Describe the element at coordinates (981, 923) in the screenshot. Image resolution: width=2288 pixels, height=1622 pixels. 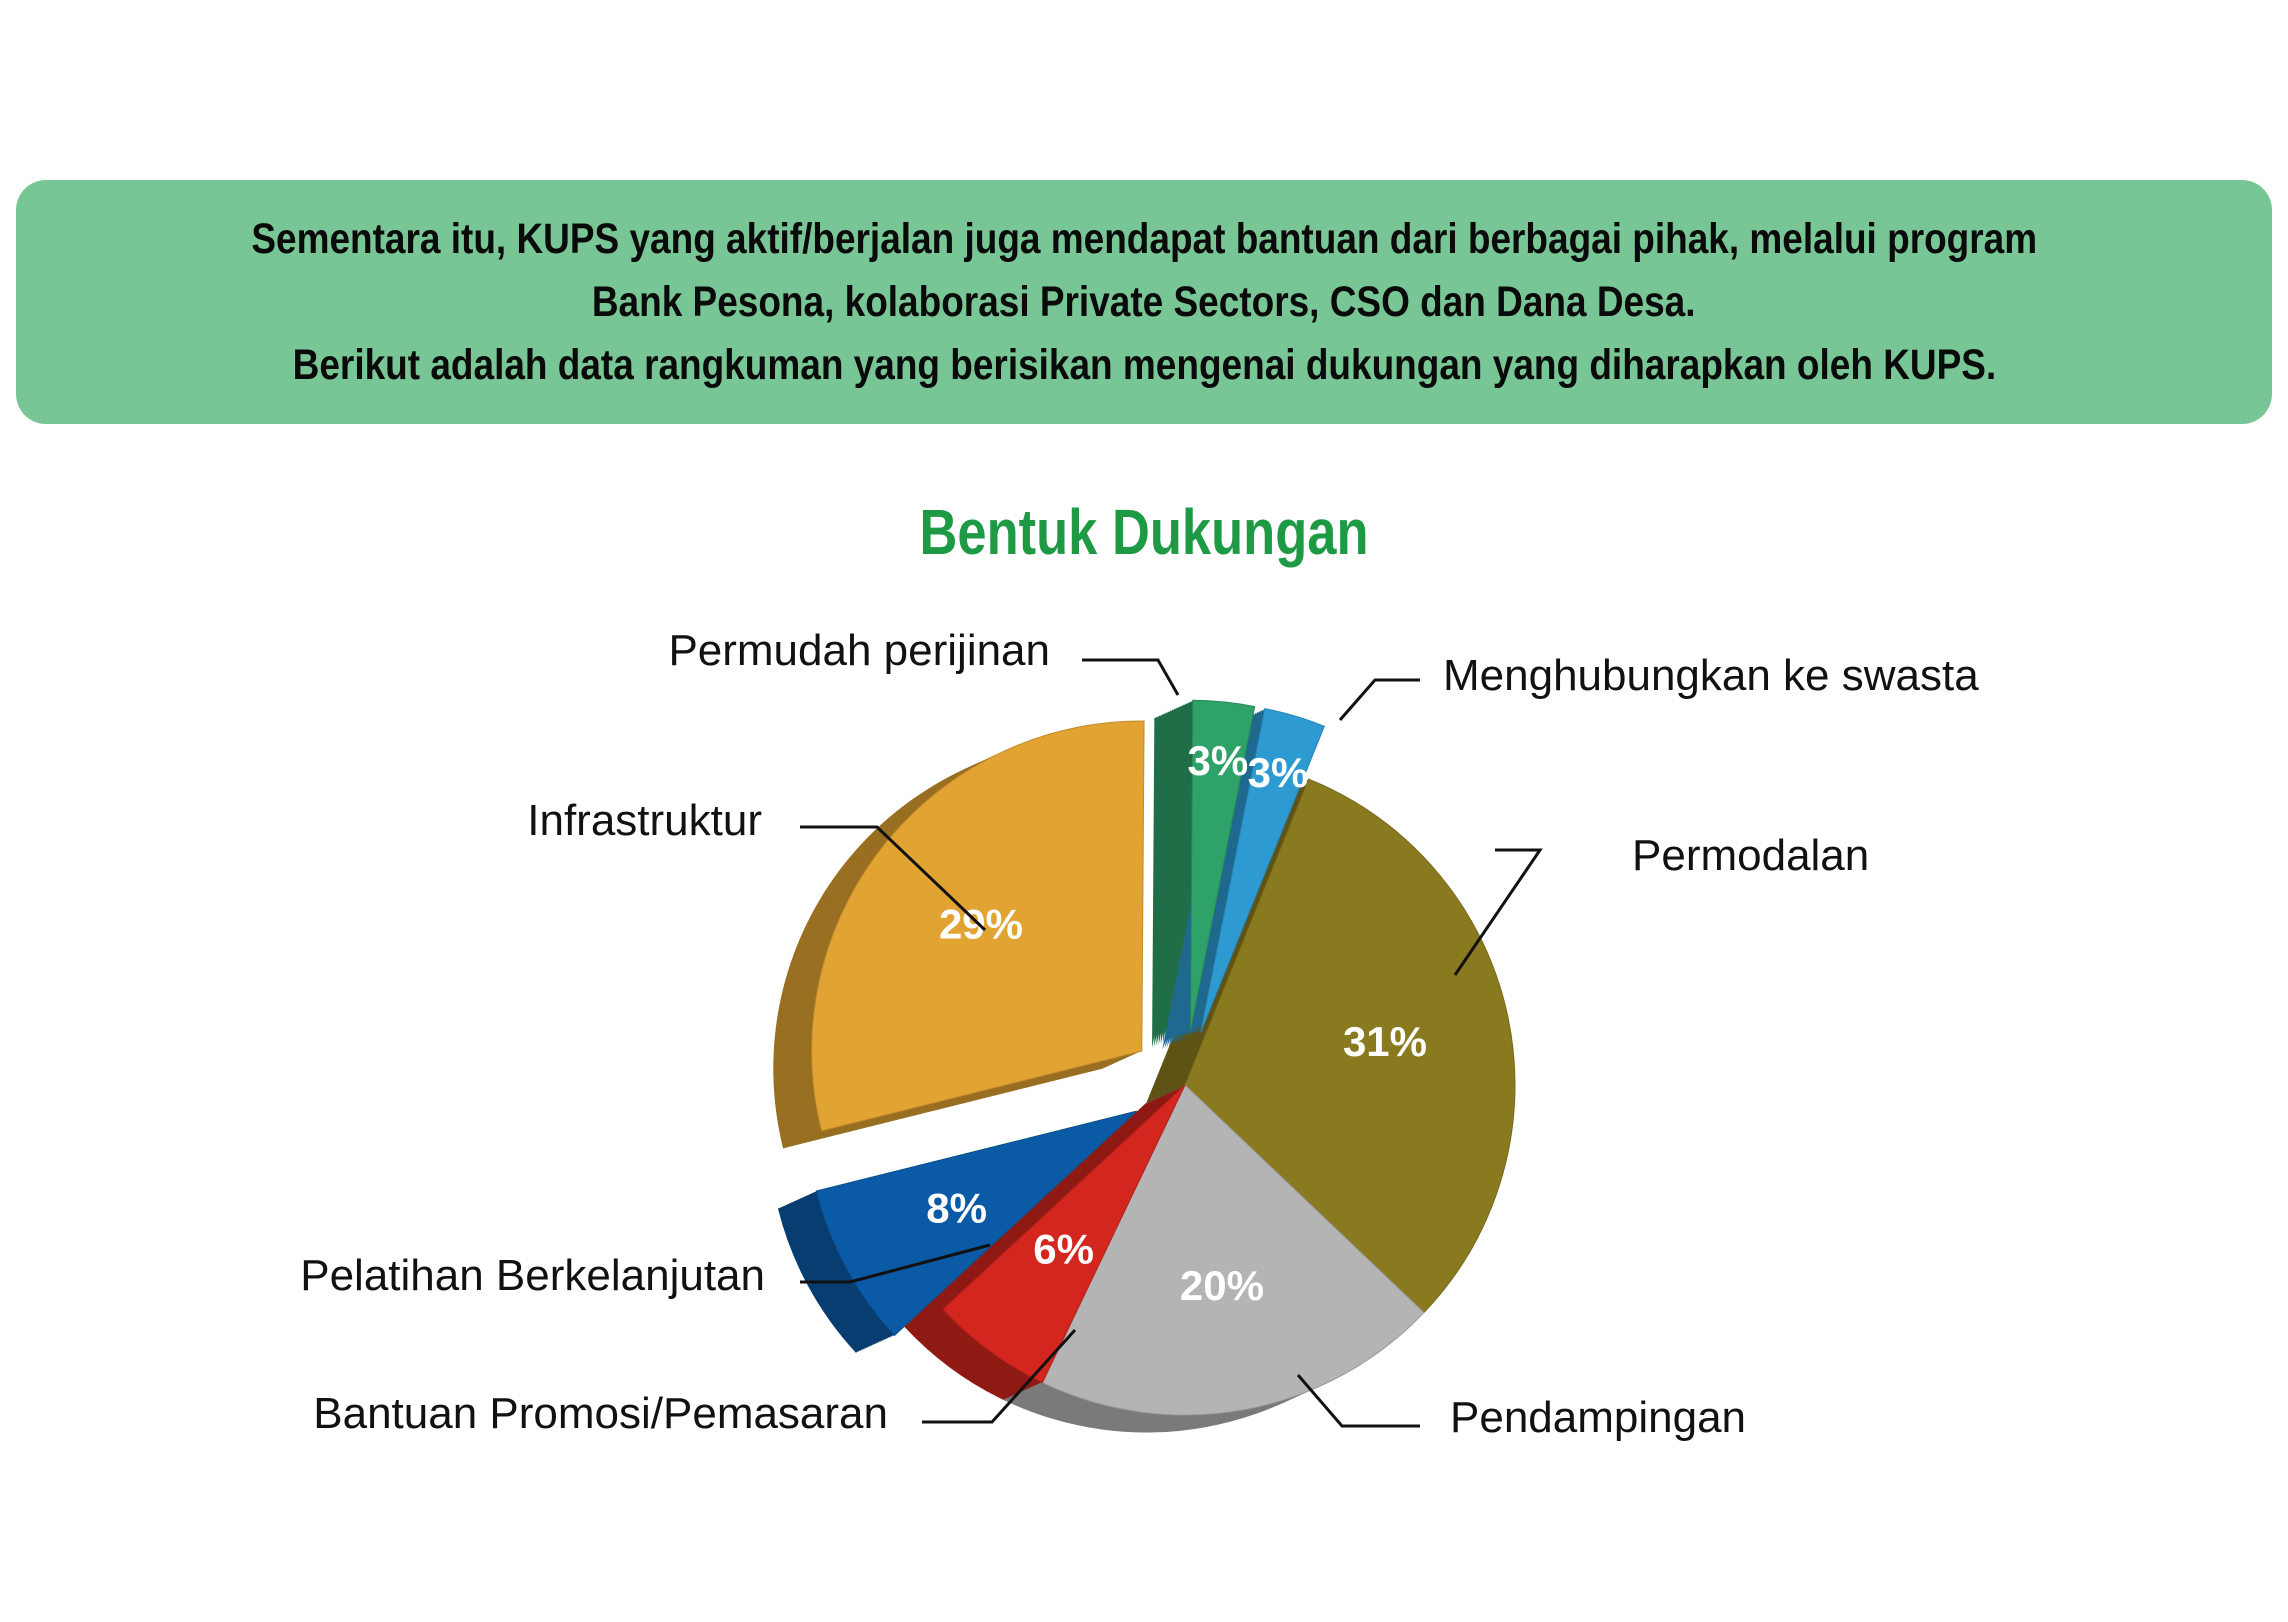
I see `slice-value-label-4: 29%` at that location.